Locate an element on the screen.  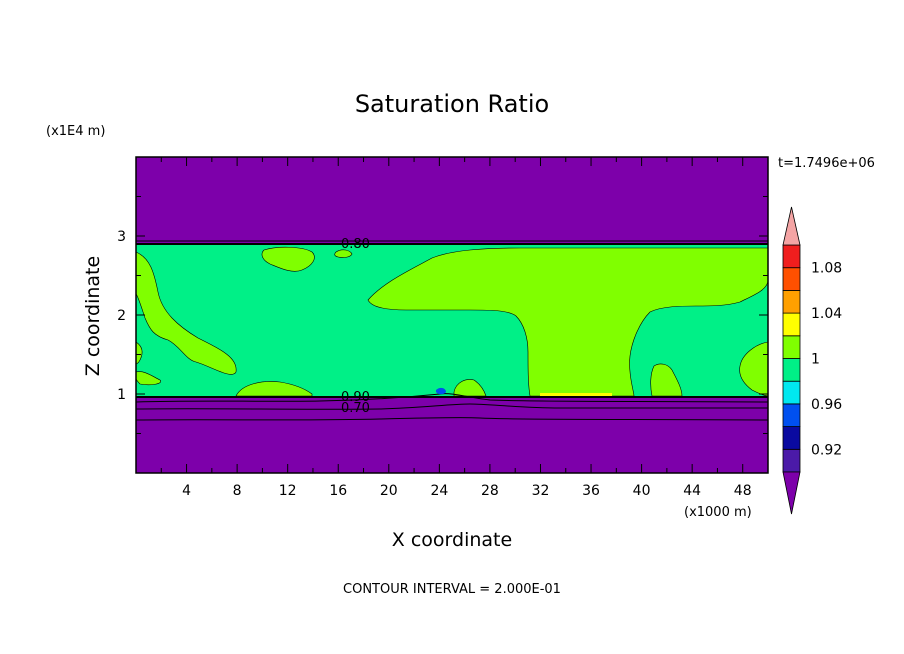
x-tick-label: 4 is located at coordinates (186, 491).